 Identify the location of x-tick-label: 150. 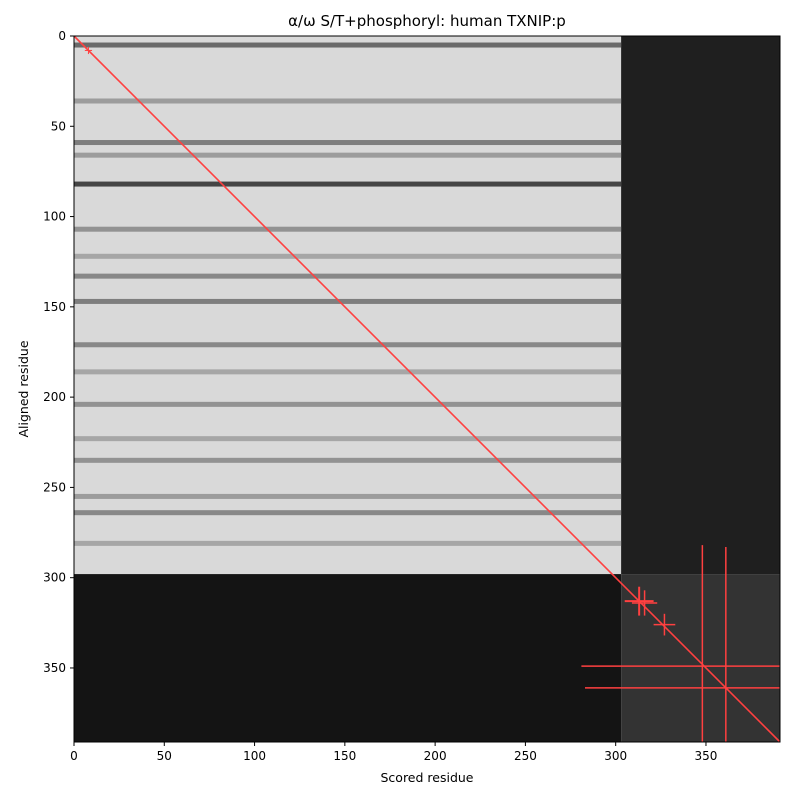
(344, 756).